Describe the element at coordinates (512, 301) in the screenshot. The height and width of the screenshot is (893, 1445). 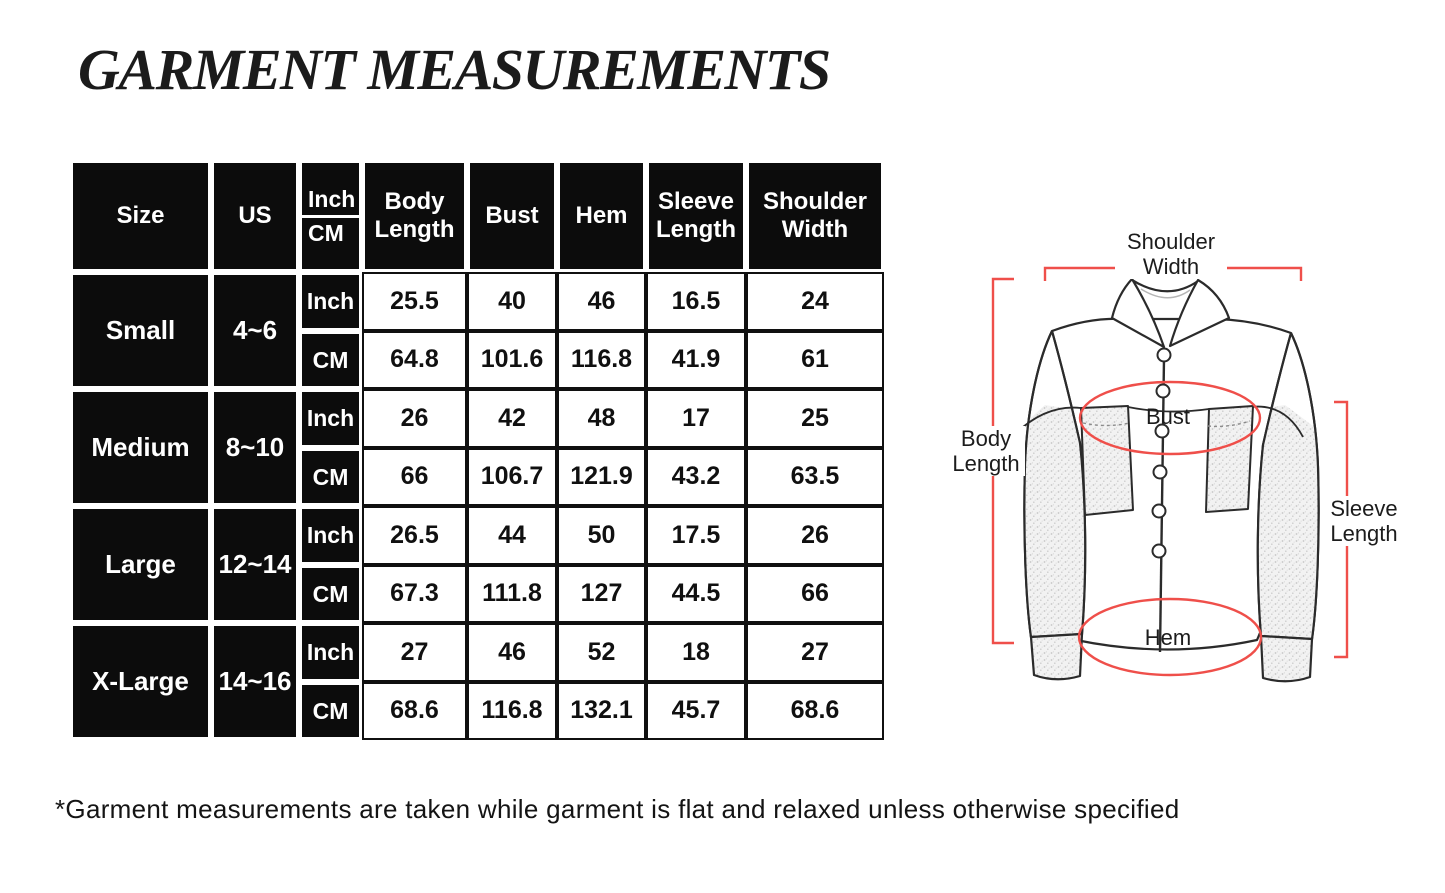
I see `value-cell: 40` at that location.